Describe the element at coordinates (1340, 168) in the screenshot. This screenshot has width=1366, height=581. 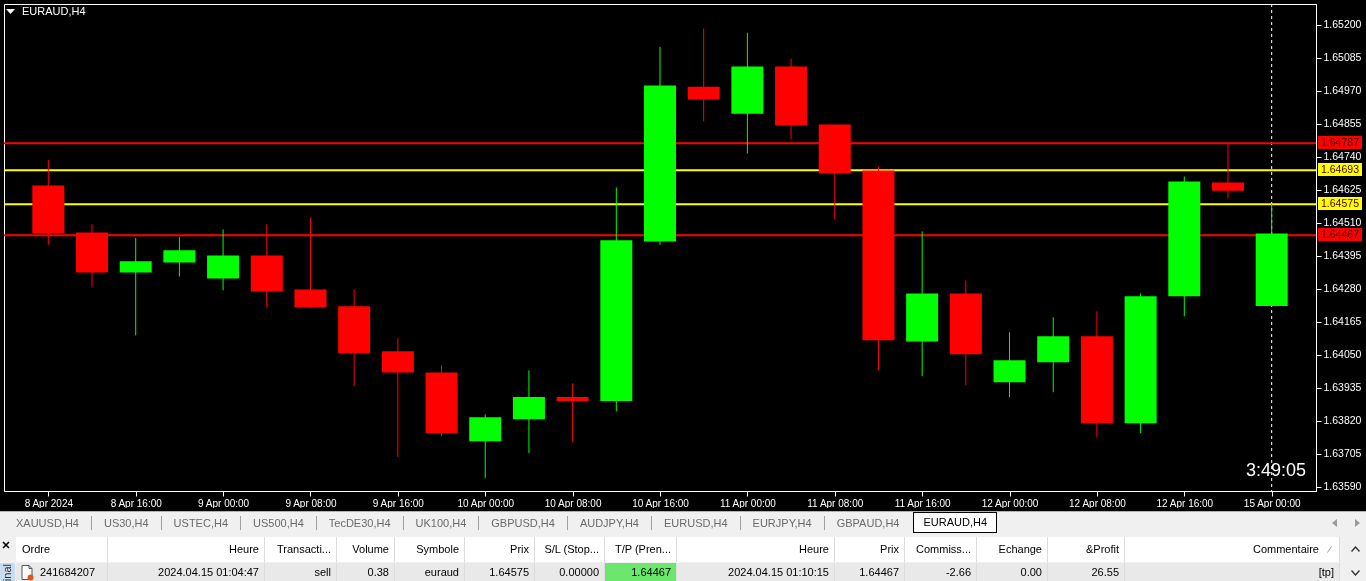
I see `ref-line-label: 1.64693` at that location.